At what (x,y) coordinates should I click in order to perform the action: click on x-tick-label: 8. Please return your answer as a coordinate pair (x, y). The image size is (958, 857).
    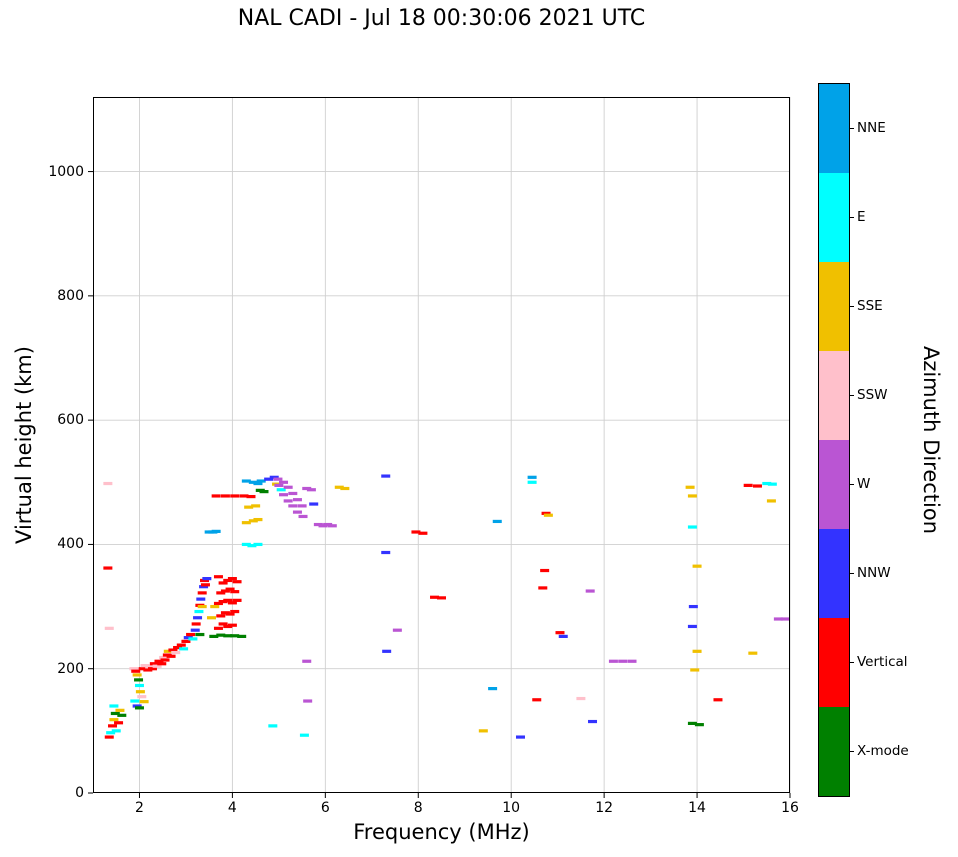
    Looking at the image, I should click on (418, 808).